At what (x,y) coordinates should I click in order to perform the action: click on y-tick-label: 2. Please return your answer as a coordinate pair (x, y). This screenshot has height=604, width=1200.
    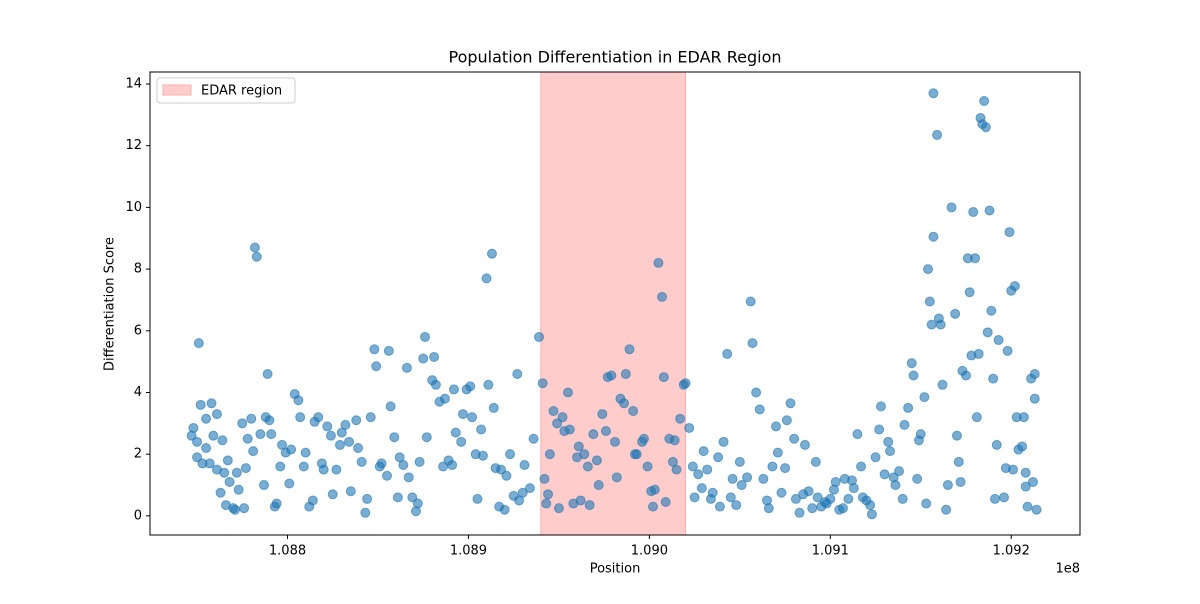
    Looking at the image, I should click on (138, 454).